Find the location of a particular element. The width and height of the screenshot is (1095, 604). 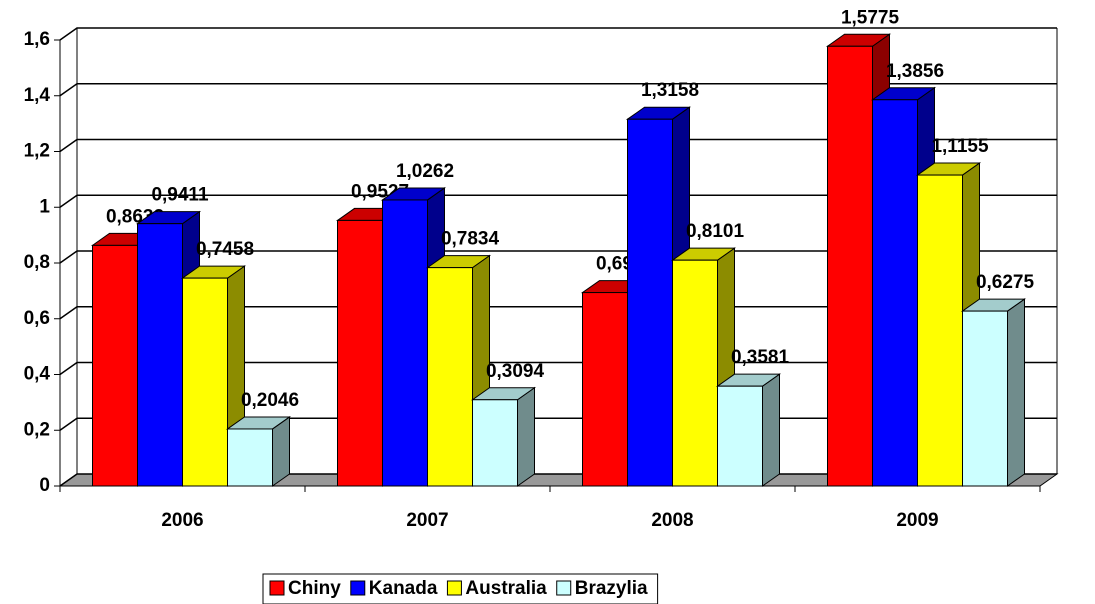

data-label: 0,7458 is located at coordinates (225, 249).